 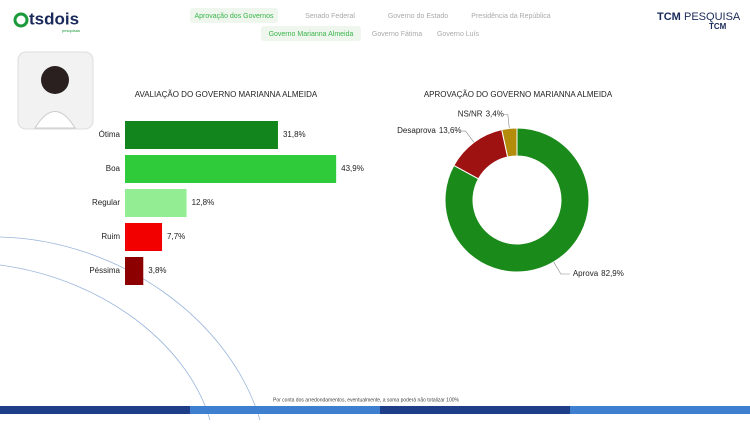 I want to click on chart-title: APROVAÇÃO DO GOVERNO MARIANNA ALMEIDA, so click(x=518, y=94).